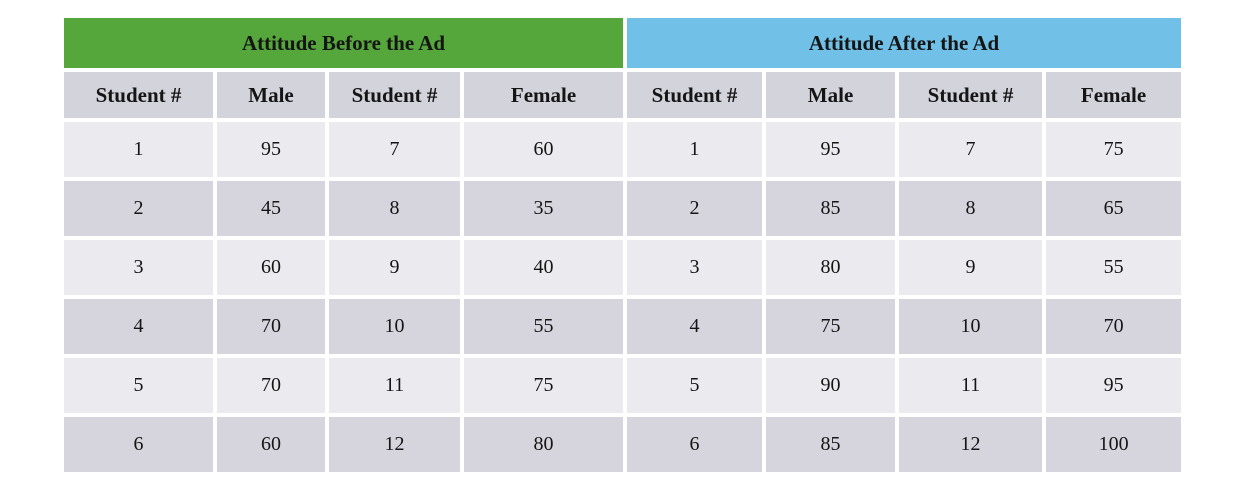 The height and width of the screenshot is (483, 1252). I want to click on table-row: 5 70 11 75 5 90 11 95, so click(623, 385).